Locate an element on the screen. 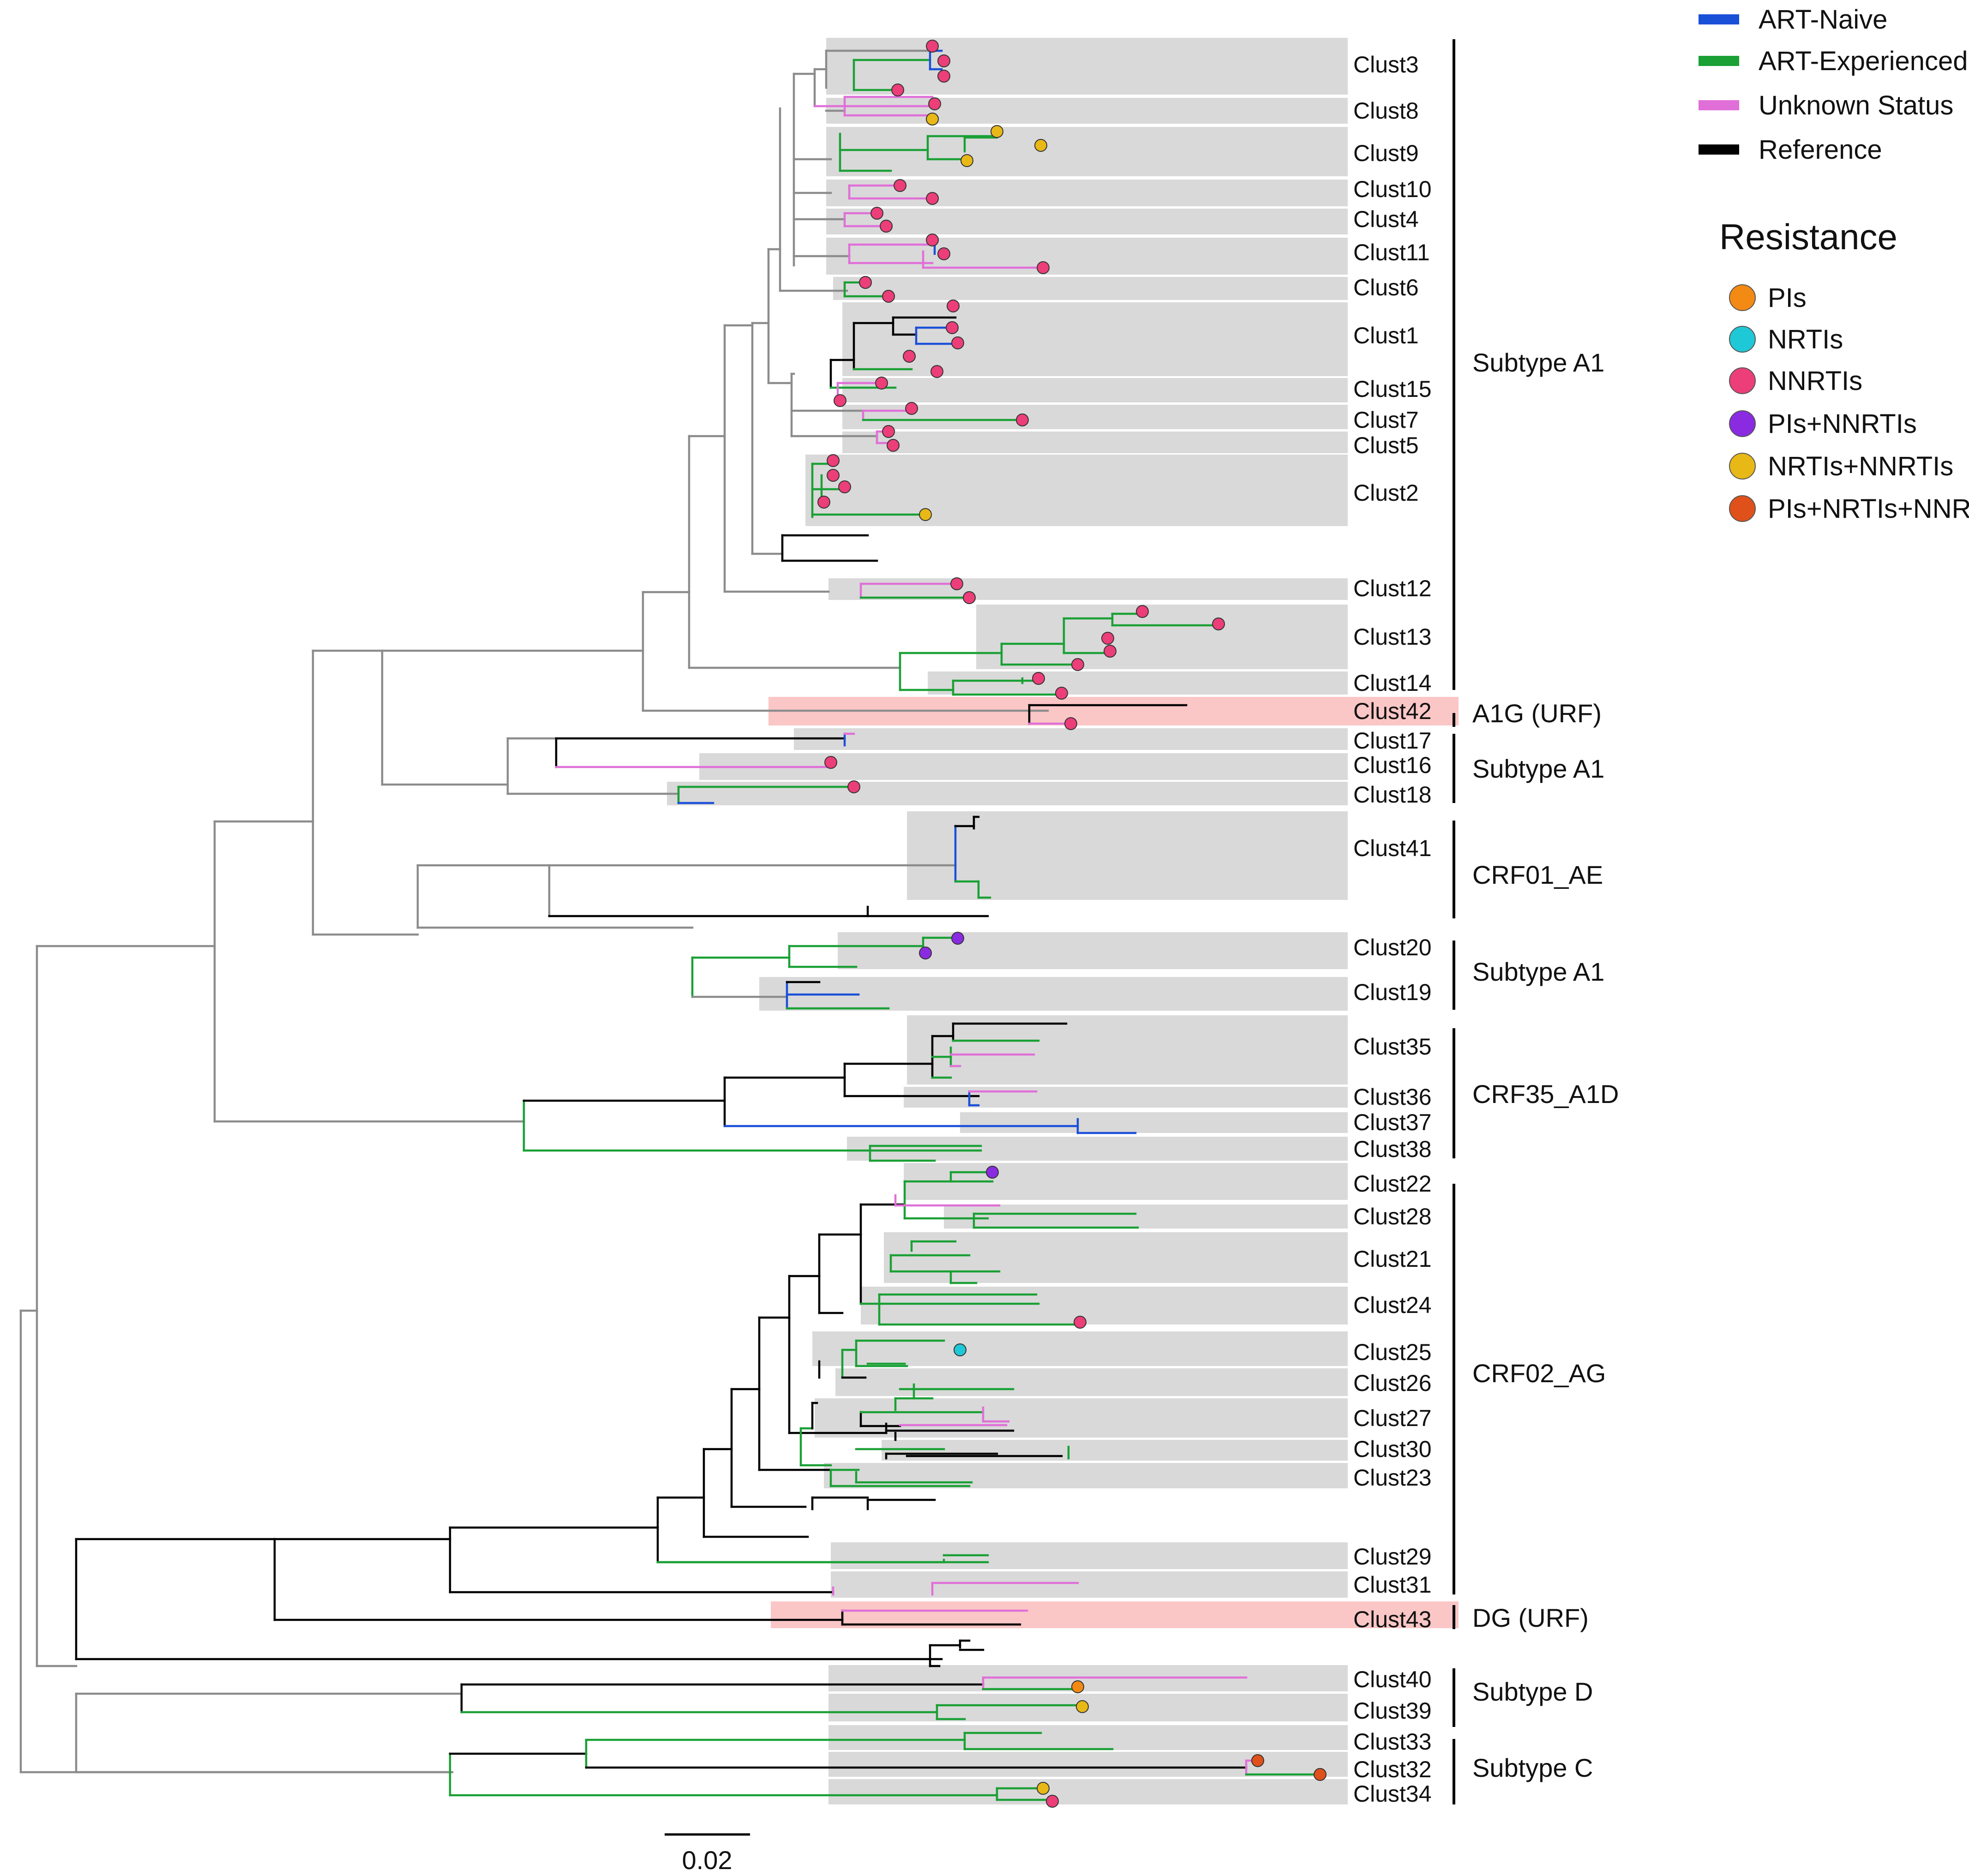 The height and width of the screenshot is (1876, 1969). cluster-label-clust24: Clust24 is located at coordinates (1393, 1305).